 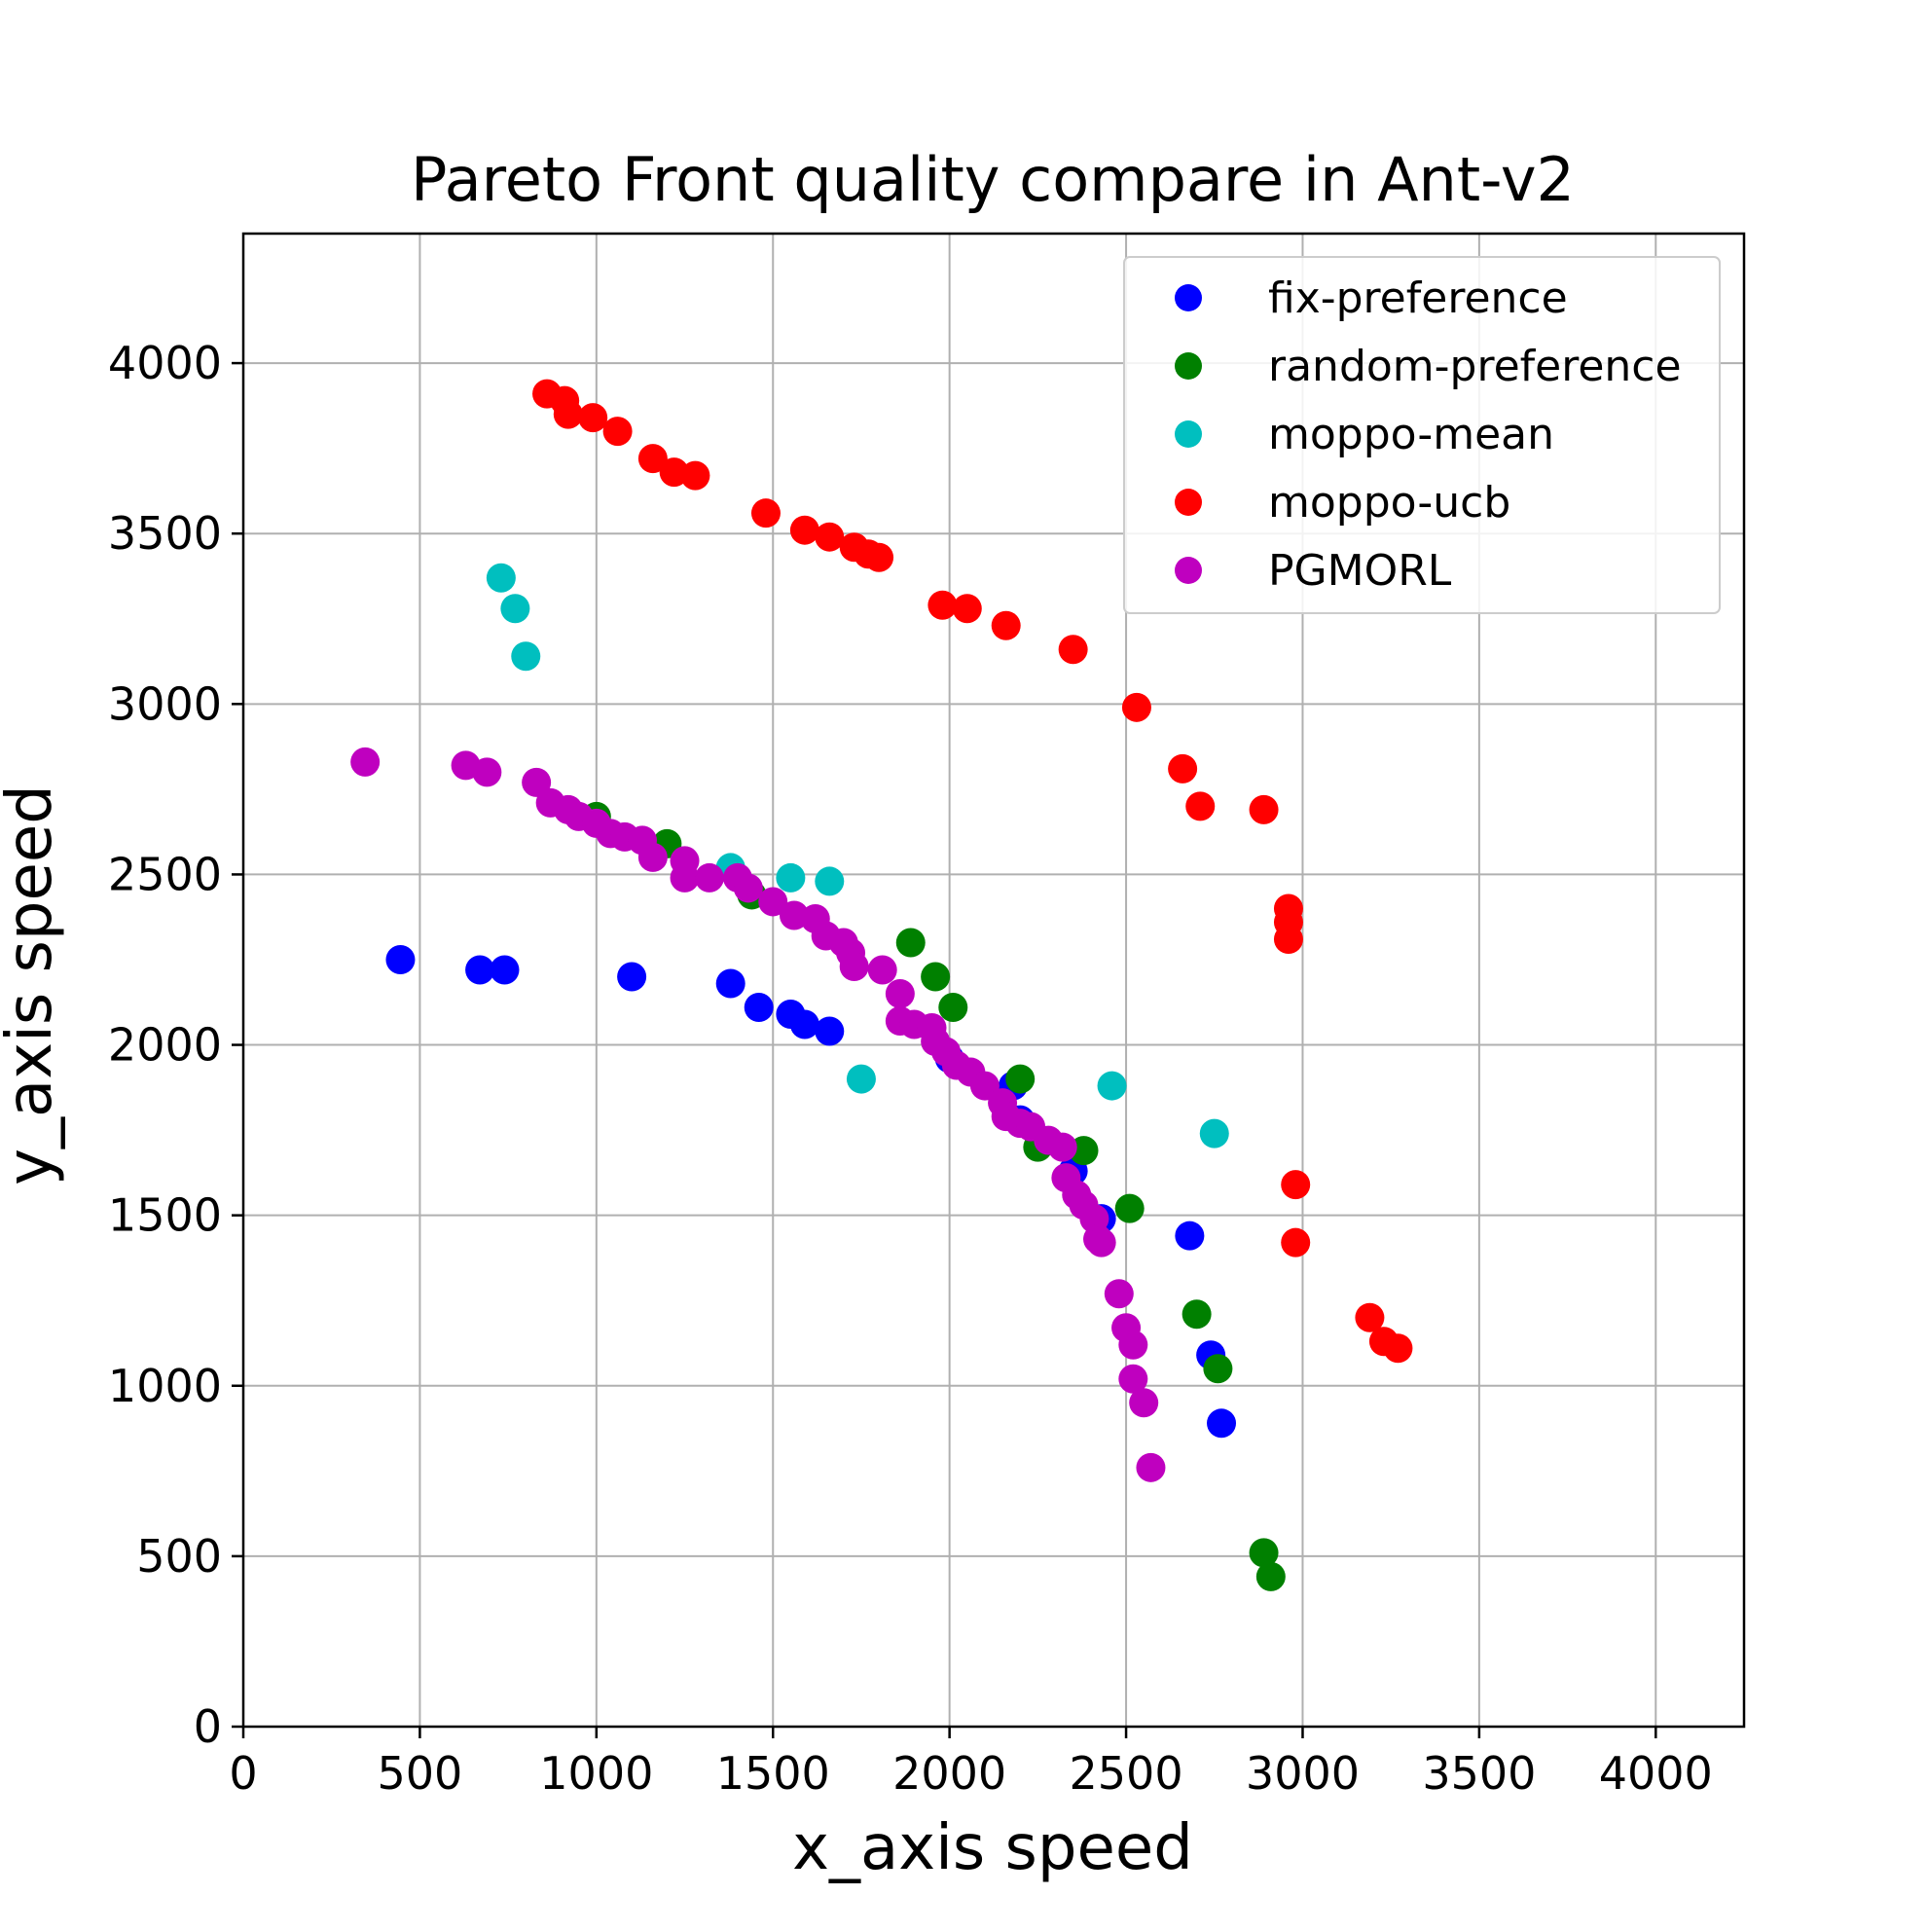 I want to click on x-tick-label: 500, so click(x=420, y=1773).